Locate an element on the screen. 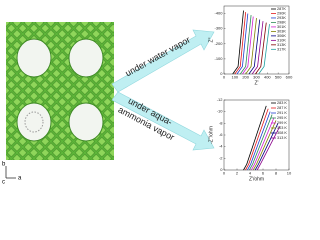  y-tick-label: -6 is located at coordinates (221, 134).